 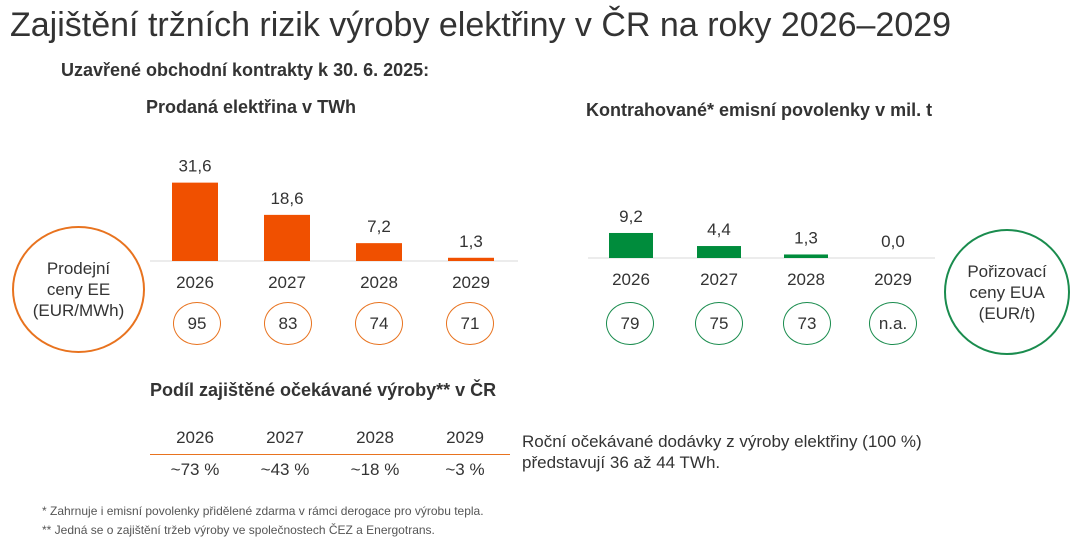 I want to click on tick-label-allowances-2029: 2029, so click(x=893, y=279).